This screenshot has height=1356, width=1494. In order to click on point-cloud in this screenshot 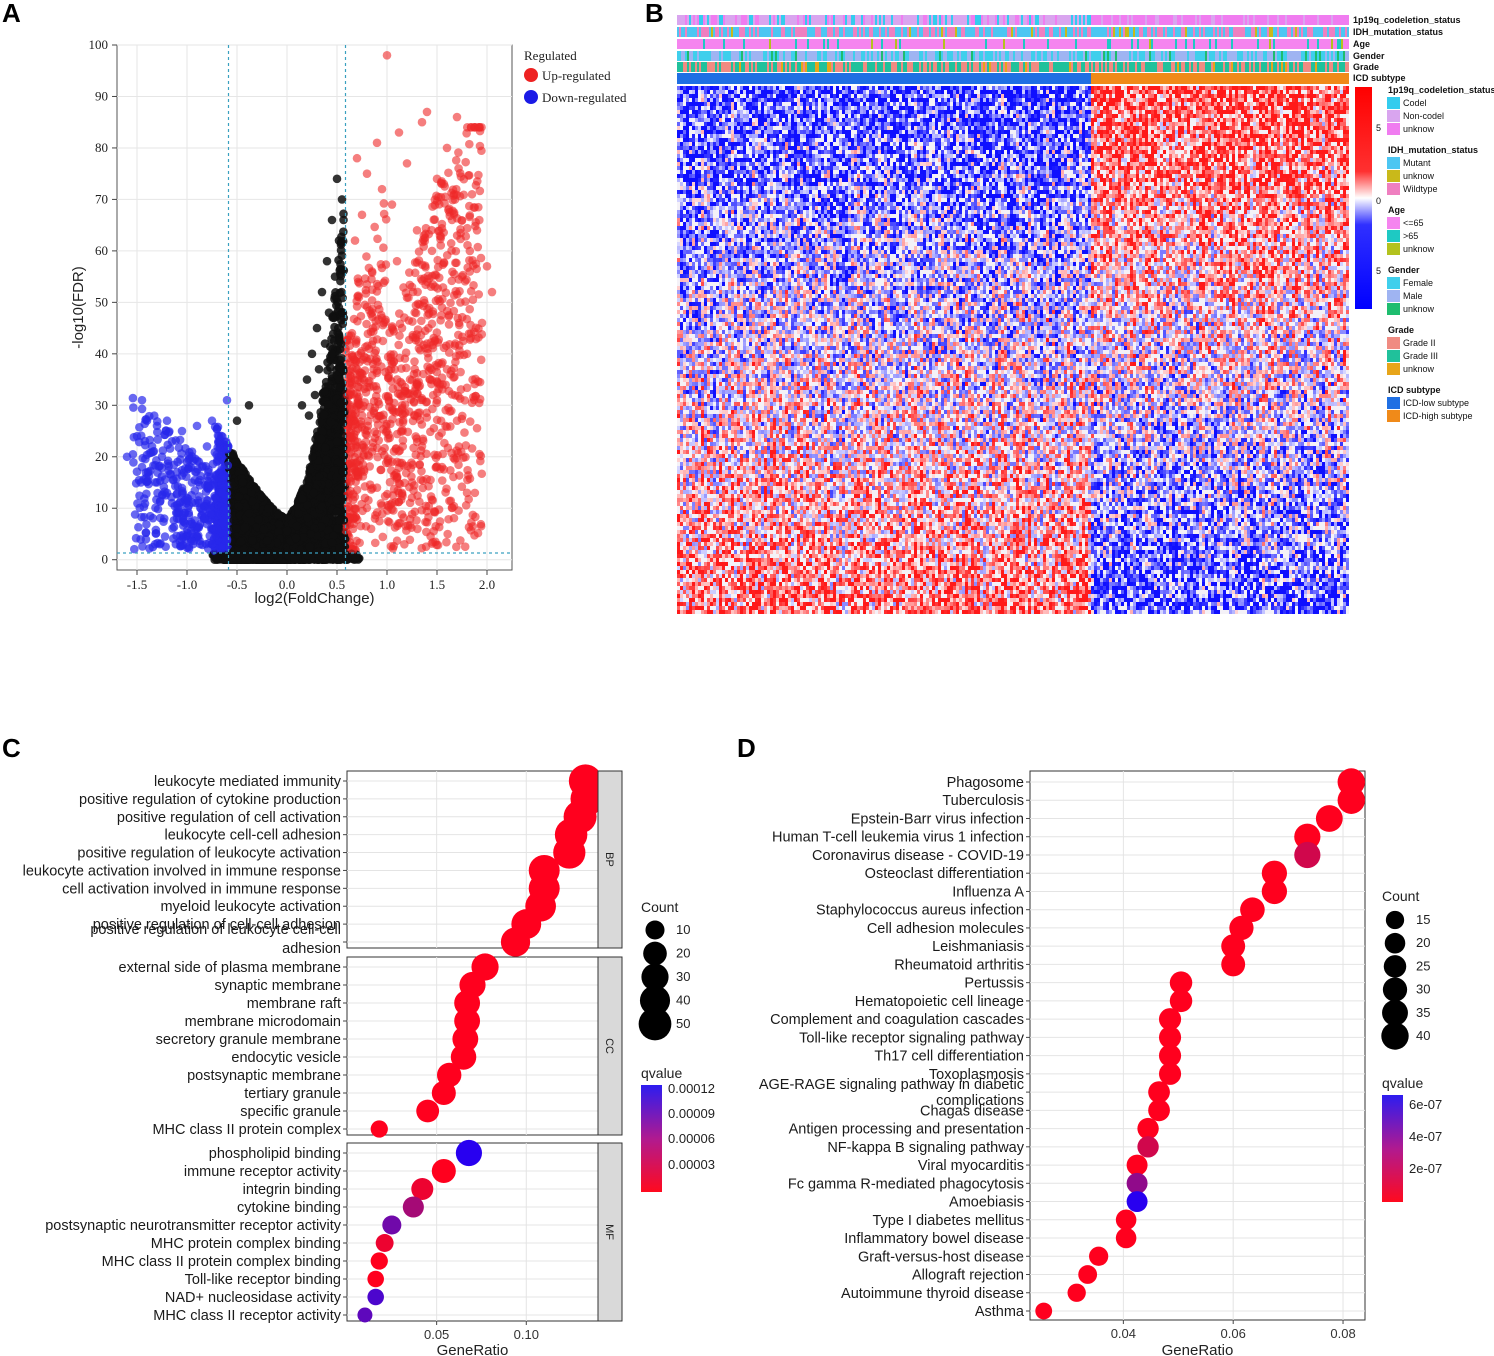, I will do `click(307, 344)`.